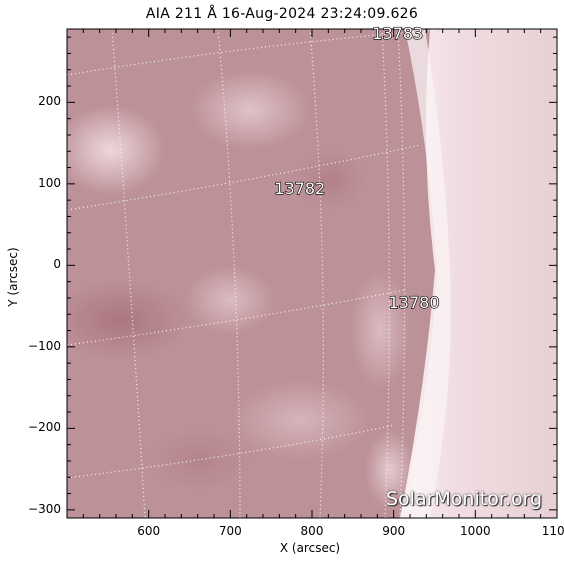 This screenshot has height=564, width=564. I want to click on watermark-solarmonitor: SolarMonitor.org, so click(464, 499).